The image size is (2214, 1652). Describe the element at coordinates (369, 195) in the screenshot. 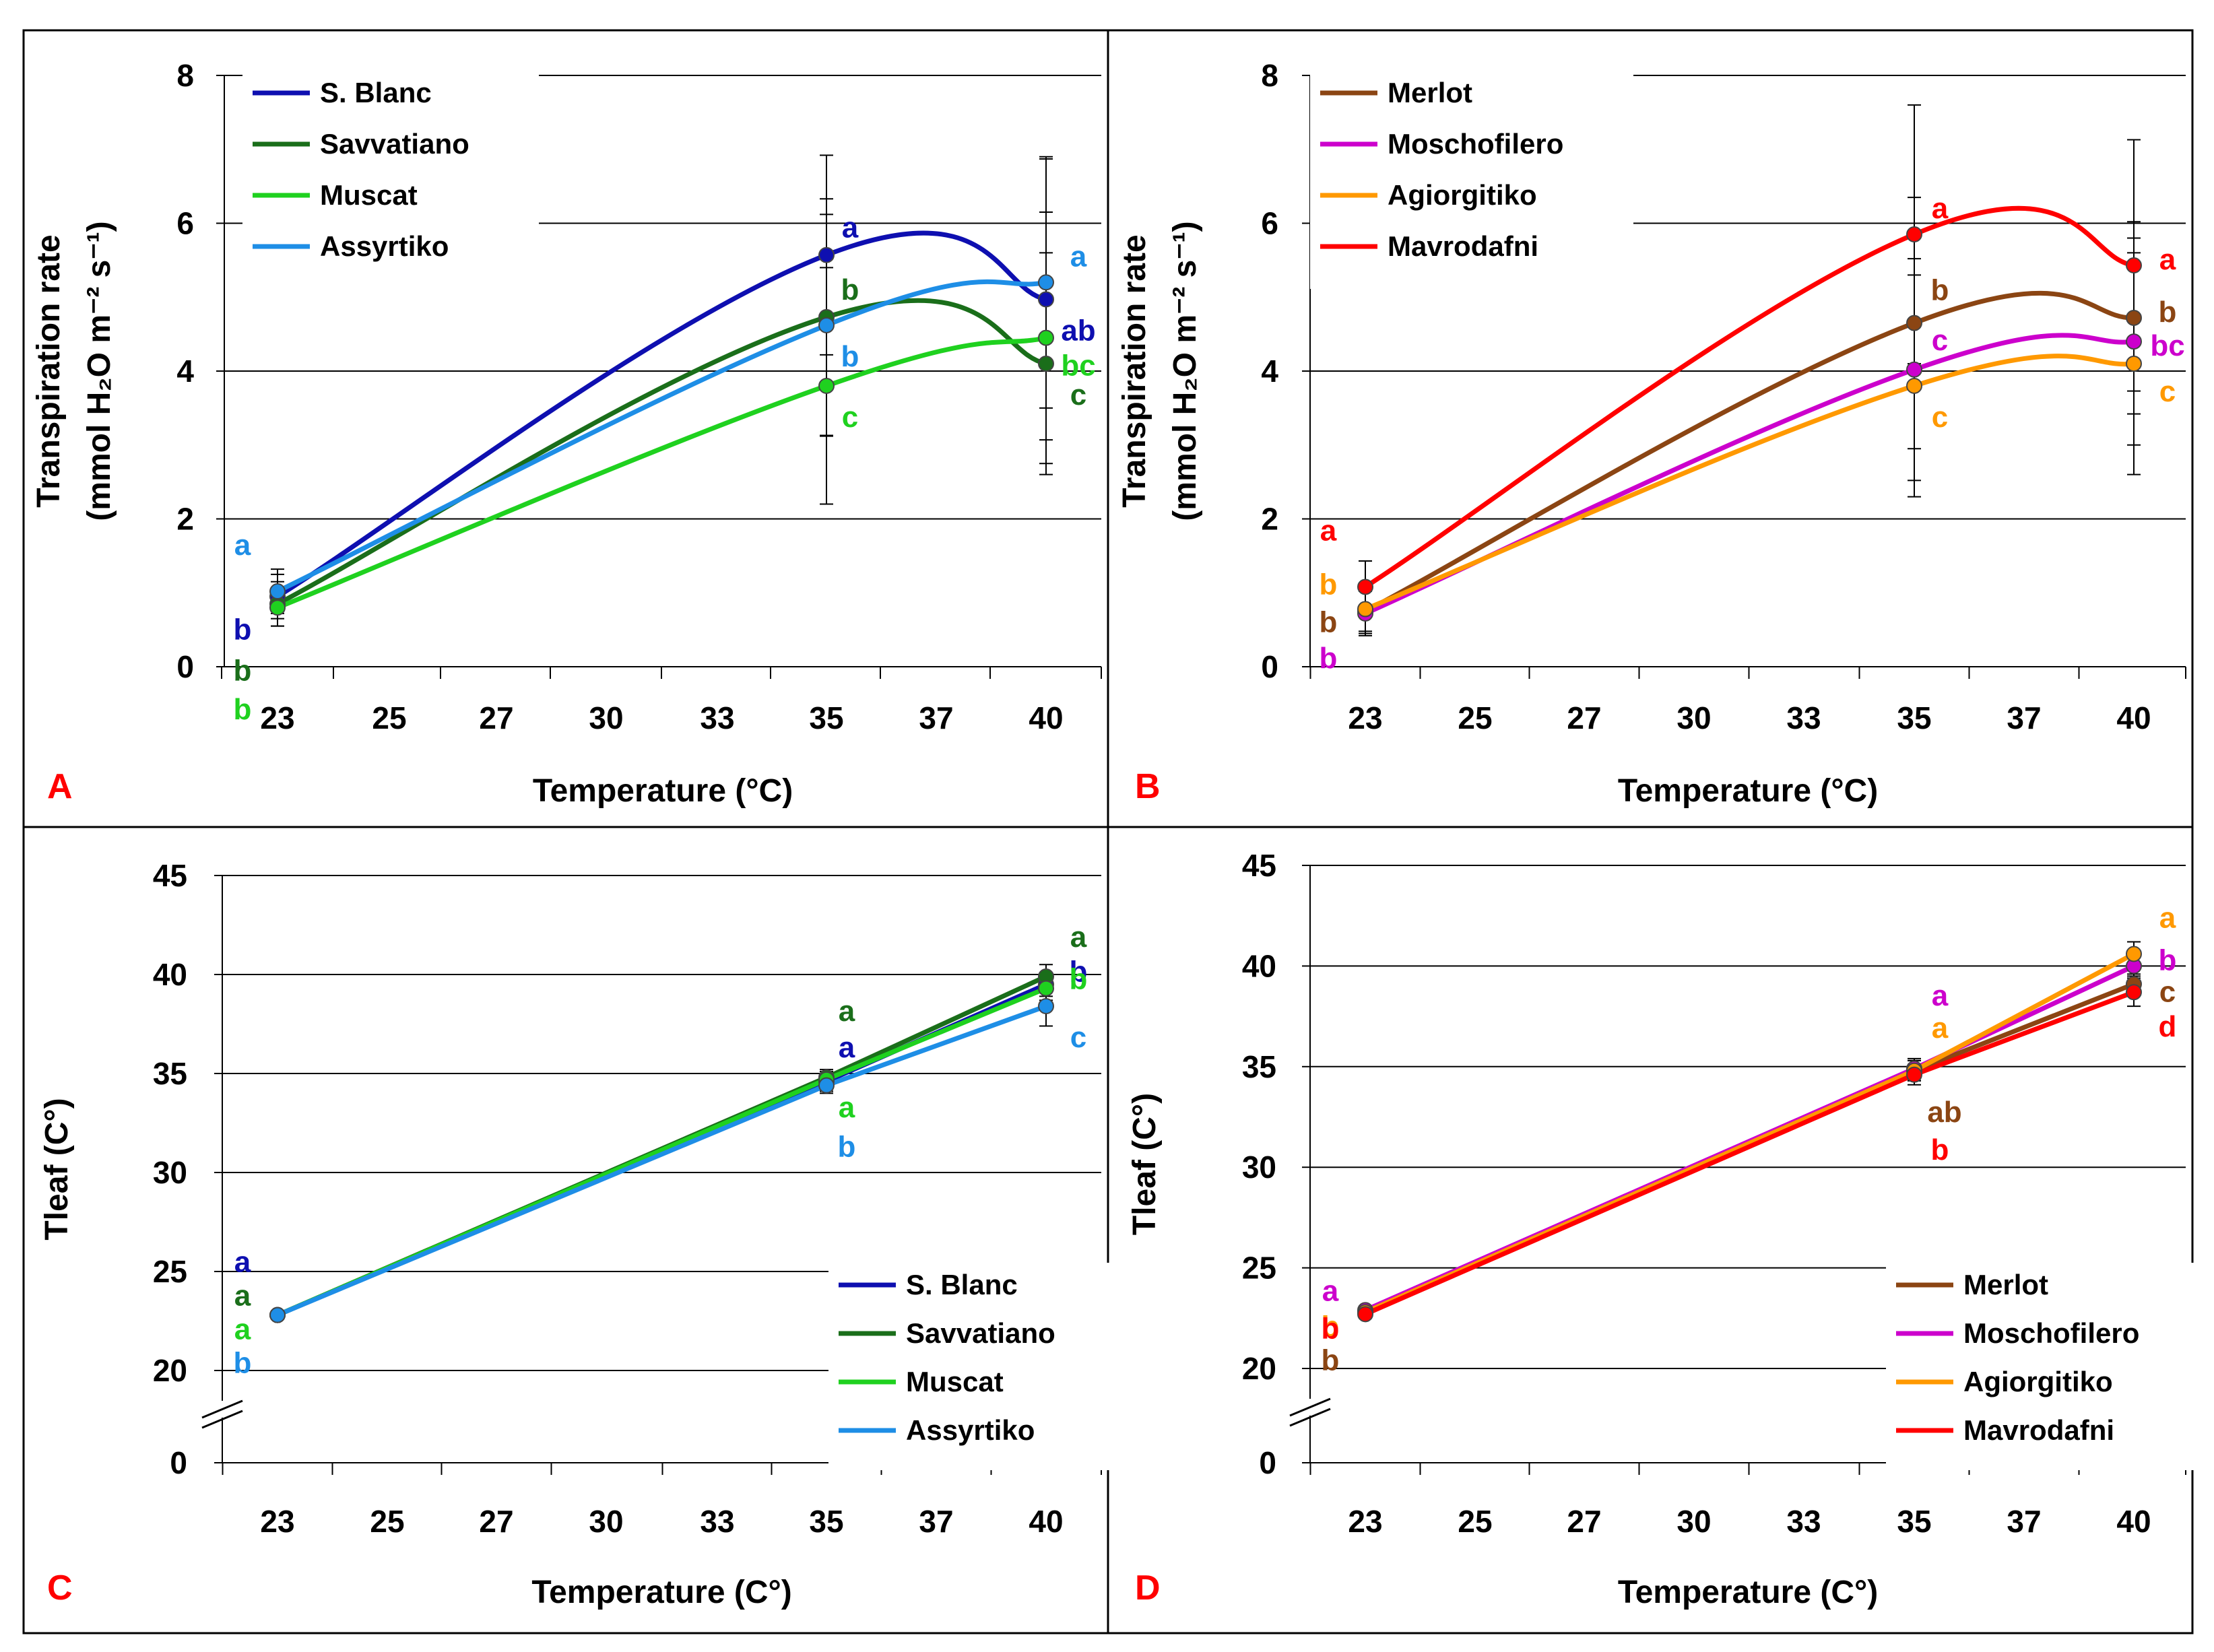

I see `legend-label: Muscat` at that location.